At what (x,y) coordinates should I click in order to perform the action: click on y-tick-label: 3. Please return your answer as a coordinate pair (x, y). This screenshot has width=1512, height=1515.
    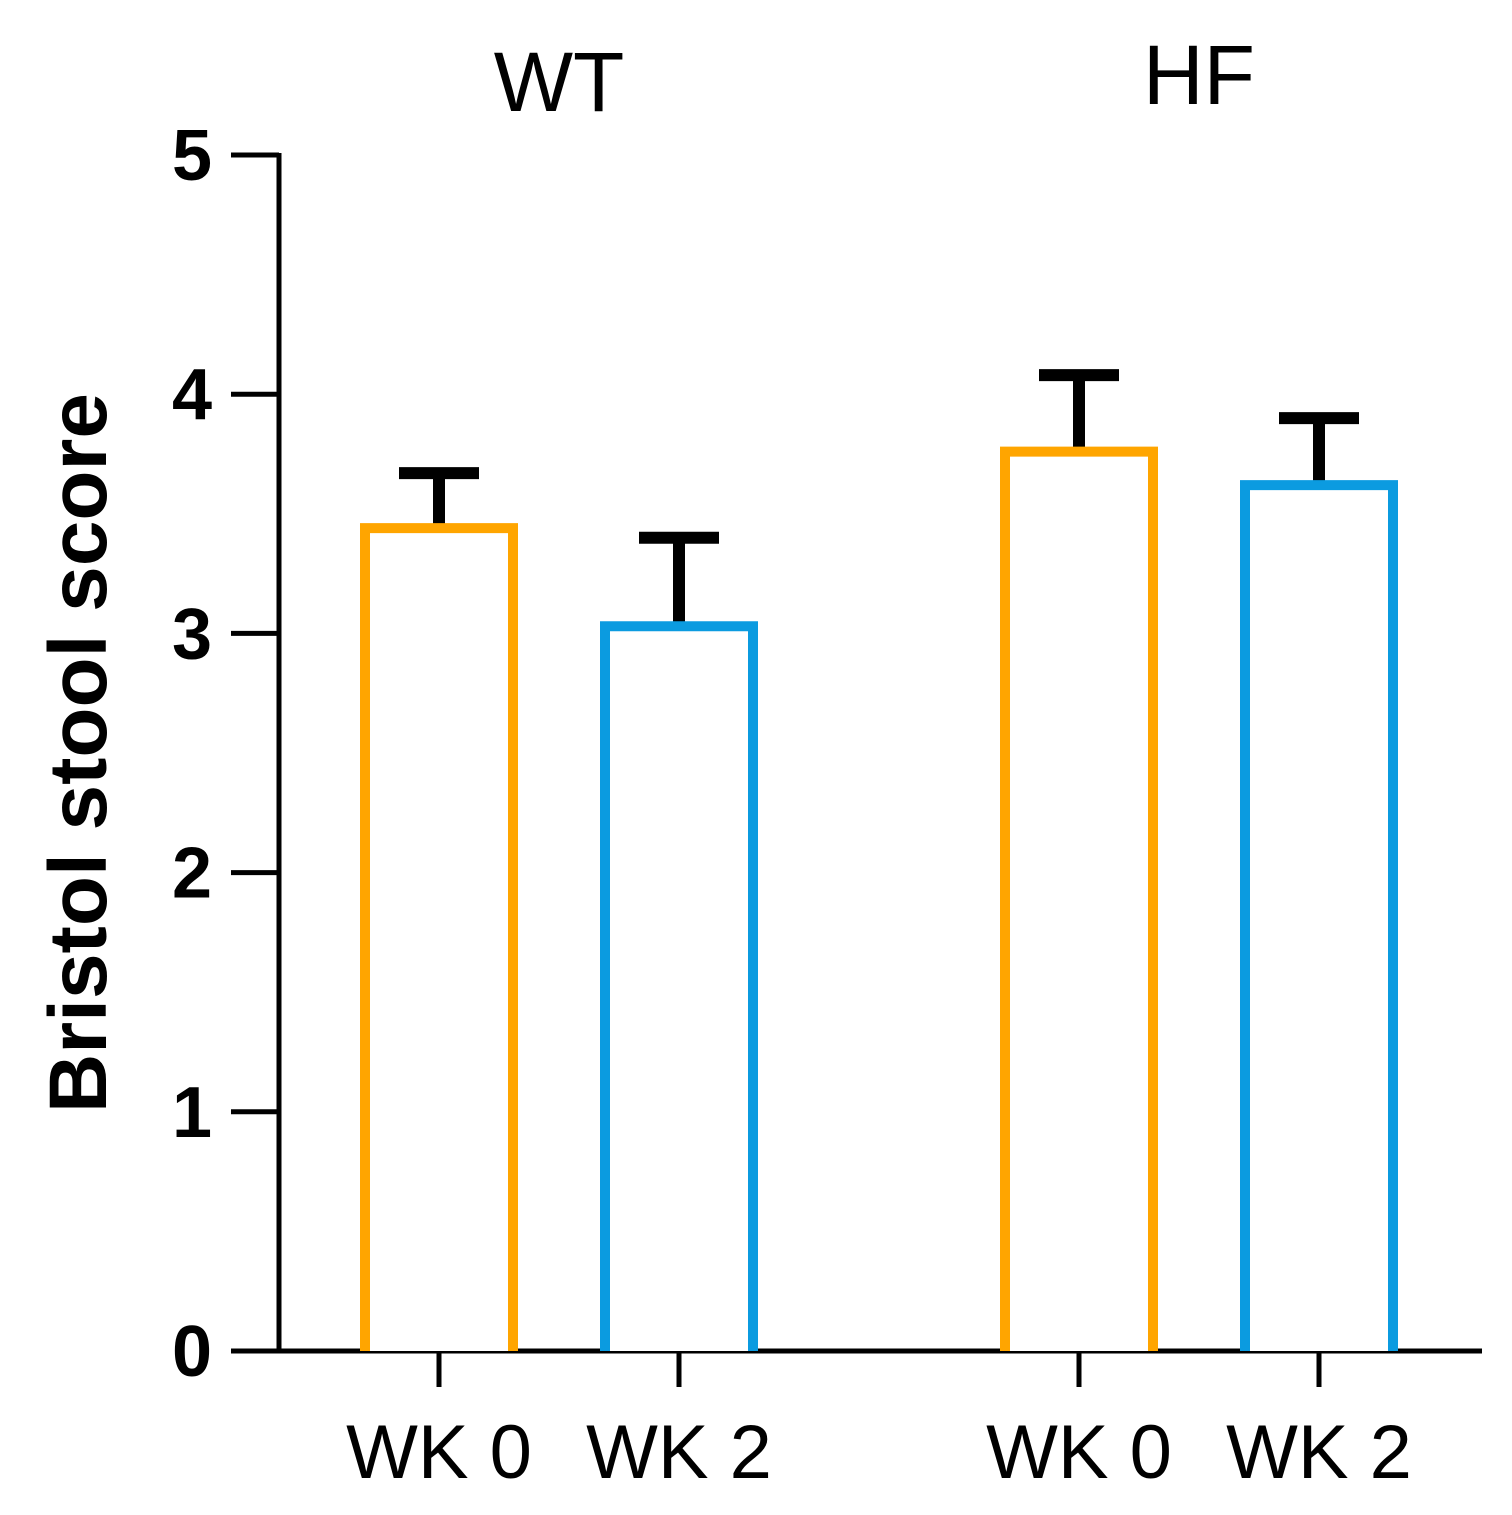
    Looking at the image, I should click on (192, 634).